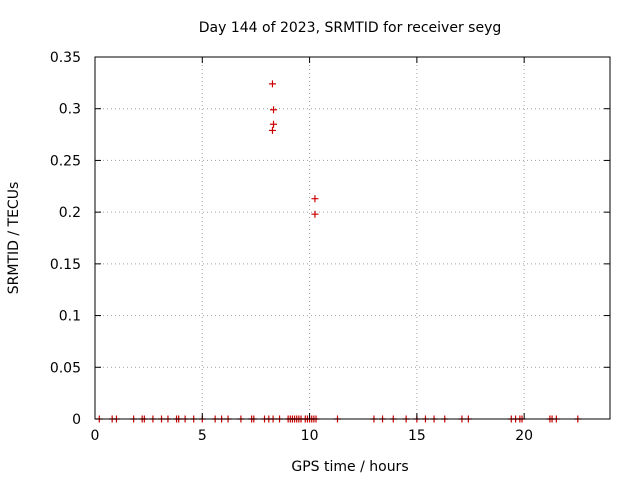 Image resolution: width=640 pixels, height=480 pixels. I want to click on y-tick-label: 0.25, so click(65, 161).